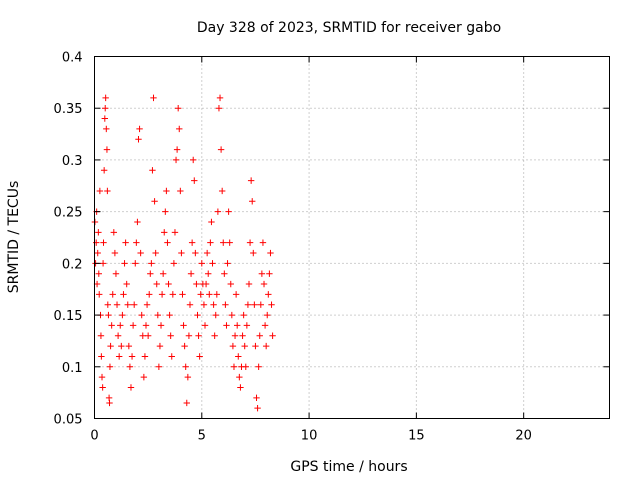 The image size is (640, 480). I want to click on y-tick-label: 0.3, so click(72, 161).